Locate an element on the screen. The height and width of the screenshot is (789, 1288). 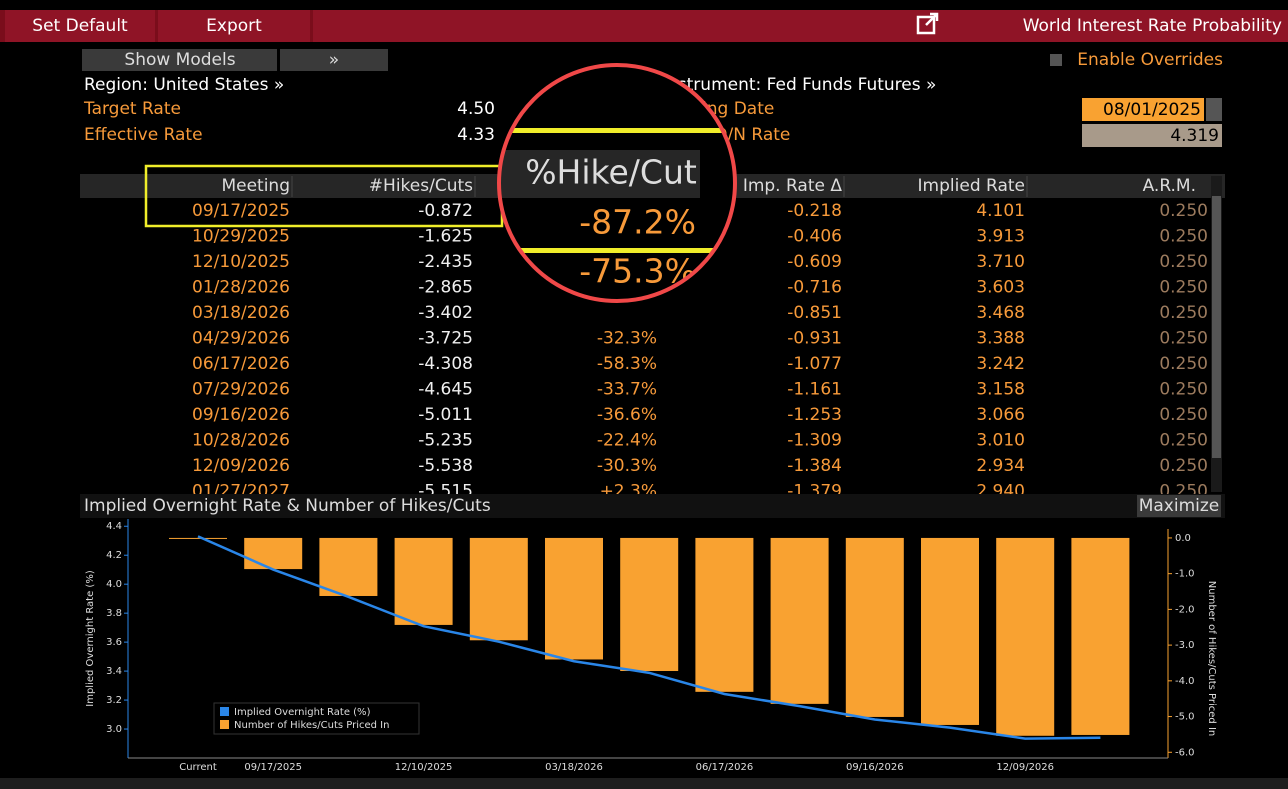
button-label: Set Default is located at coordinates (80, 26).